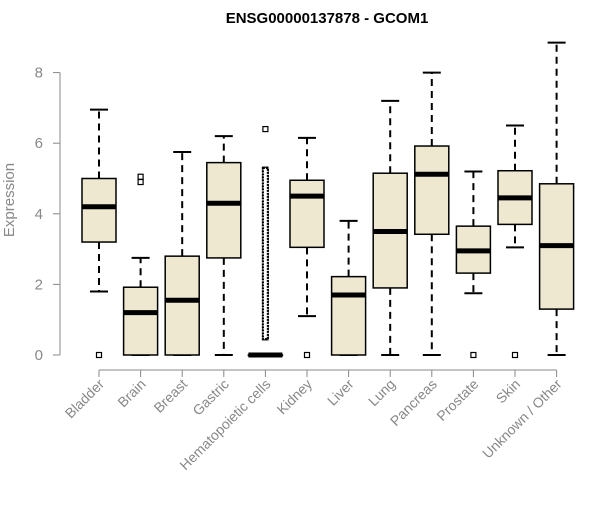 The image size is (600, 505). I want to click on y-ticks: 0 2 4 6 8, so click(47, 214).